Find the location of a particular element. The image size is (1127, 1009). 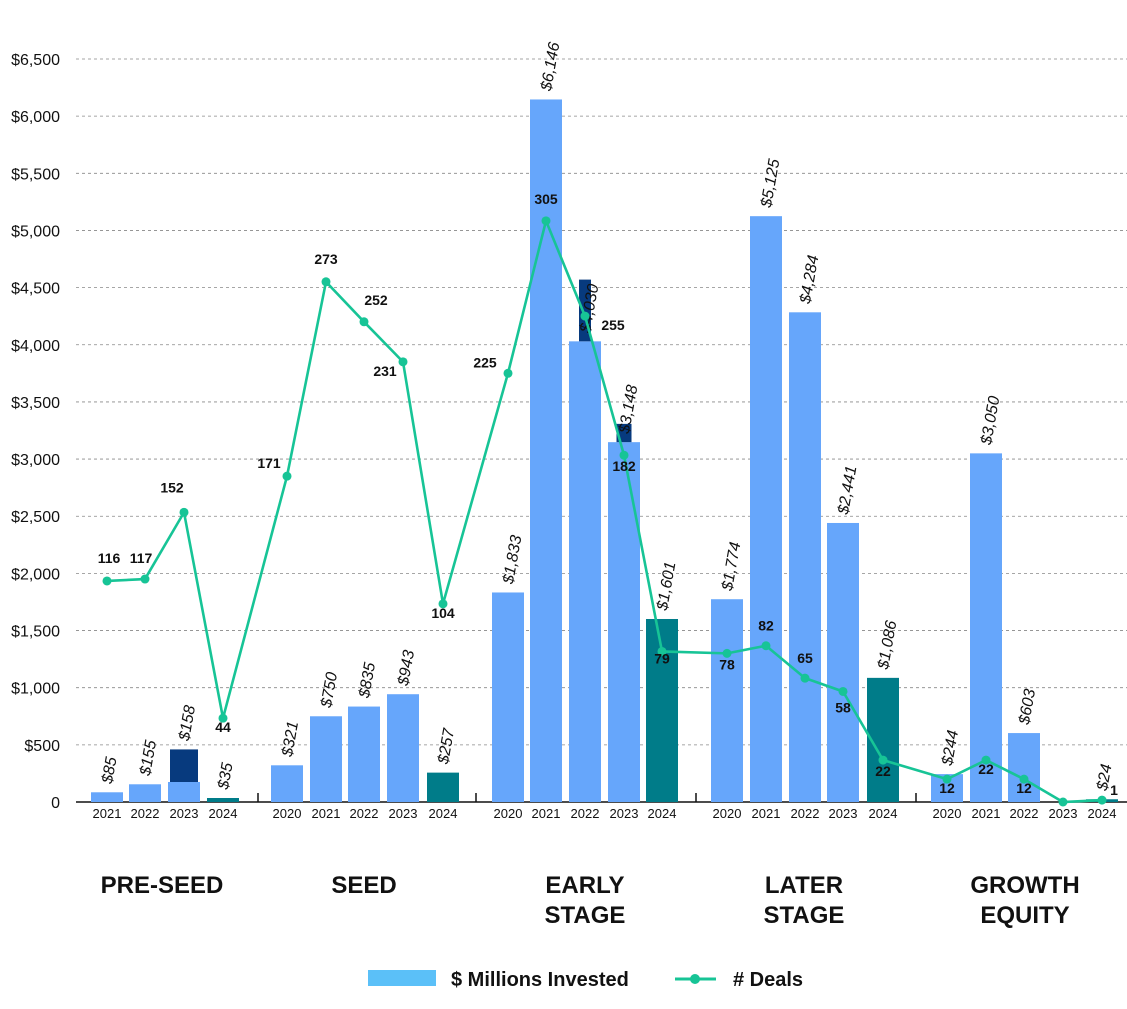

deals-label: 82 is located at coordinates (766, 626).